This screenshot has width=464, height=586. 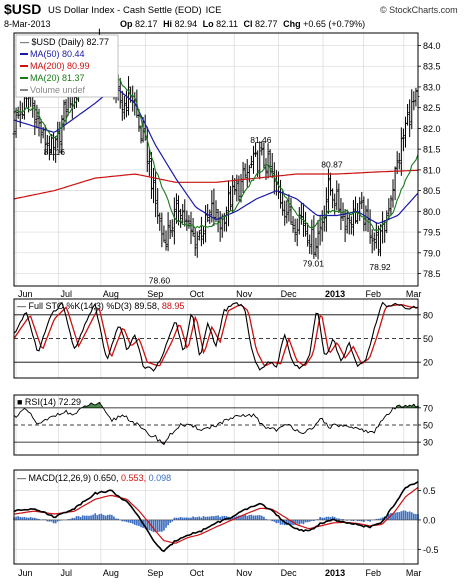 I want to click on chart-symbol: $USD, so click(x=22, y=9).